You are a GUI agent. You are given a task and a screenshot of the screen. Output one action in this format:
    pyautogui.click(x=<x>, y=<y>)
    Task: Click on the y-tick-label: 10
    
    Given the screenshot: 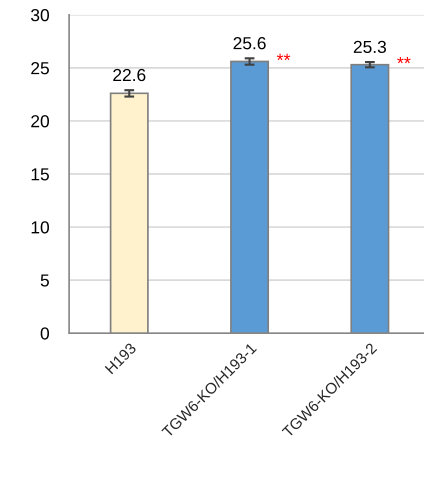 What is the action you would take?
    pyautogui.click(x=40, y=227)
    